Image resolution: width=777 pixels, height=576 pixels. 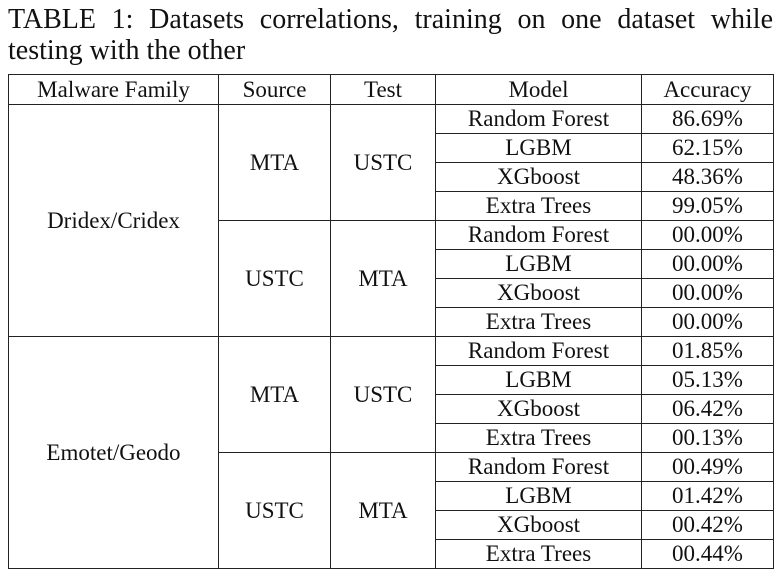 I want to click on table-row: LGBM 62.15%, so click(x=391, y=148).